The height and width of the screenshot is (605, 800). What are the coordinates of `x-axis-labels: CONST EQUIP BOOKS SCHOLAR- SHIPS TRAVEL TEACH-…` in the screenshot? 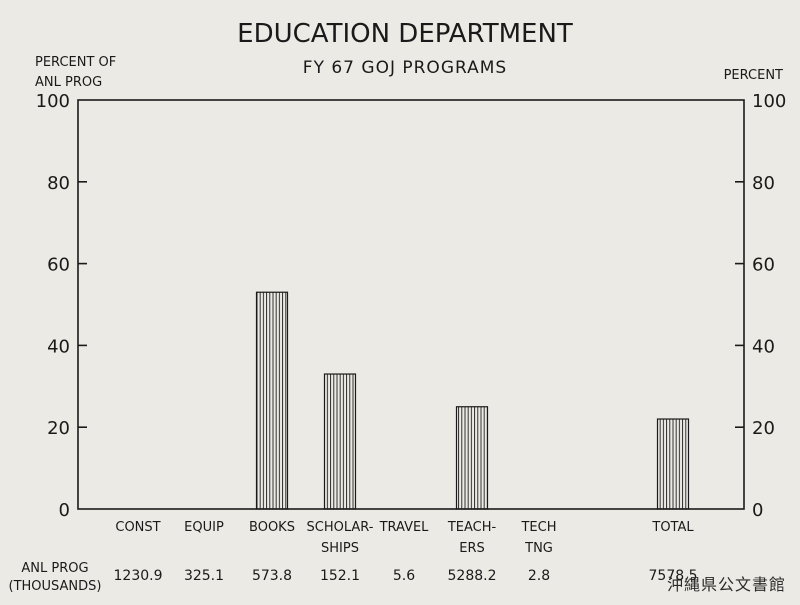 It's located at (404, 538).